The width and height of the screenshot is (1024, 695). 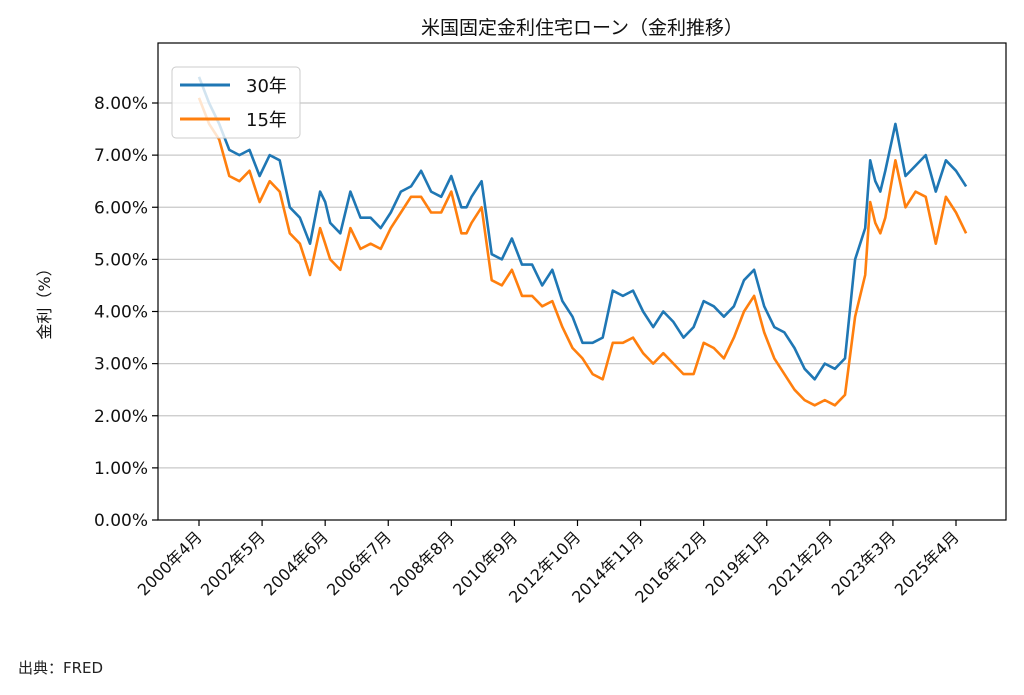 What do you see at coordinates (121, 208) in the screenshot?
I see `y-tick-label: 6.00%` at bounding box center [121, 208].